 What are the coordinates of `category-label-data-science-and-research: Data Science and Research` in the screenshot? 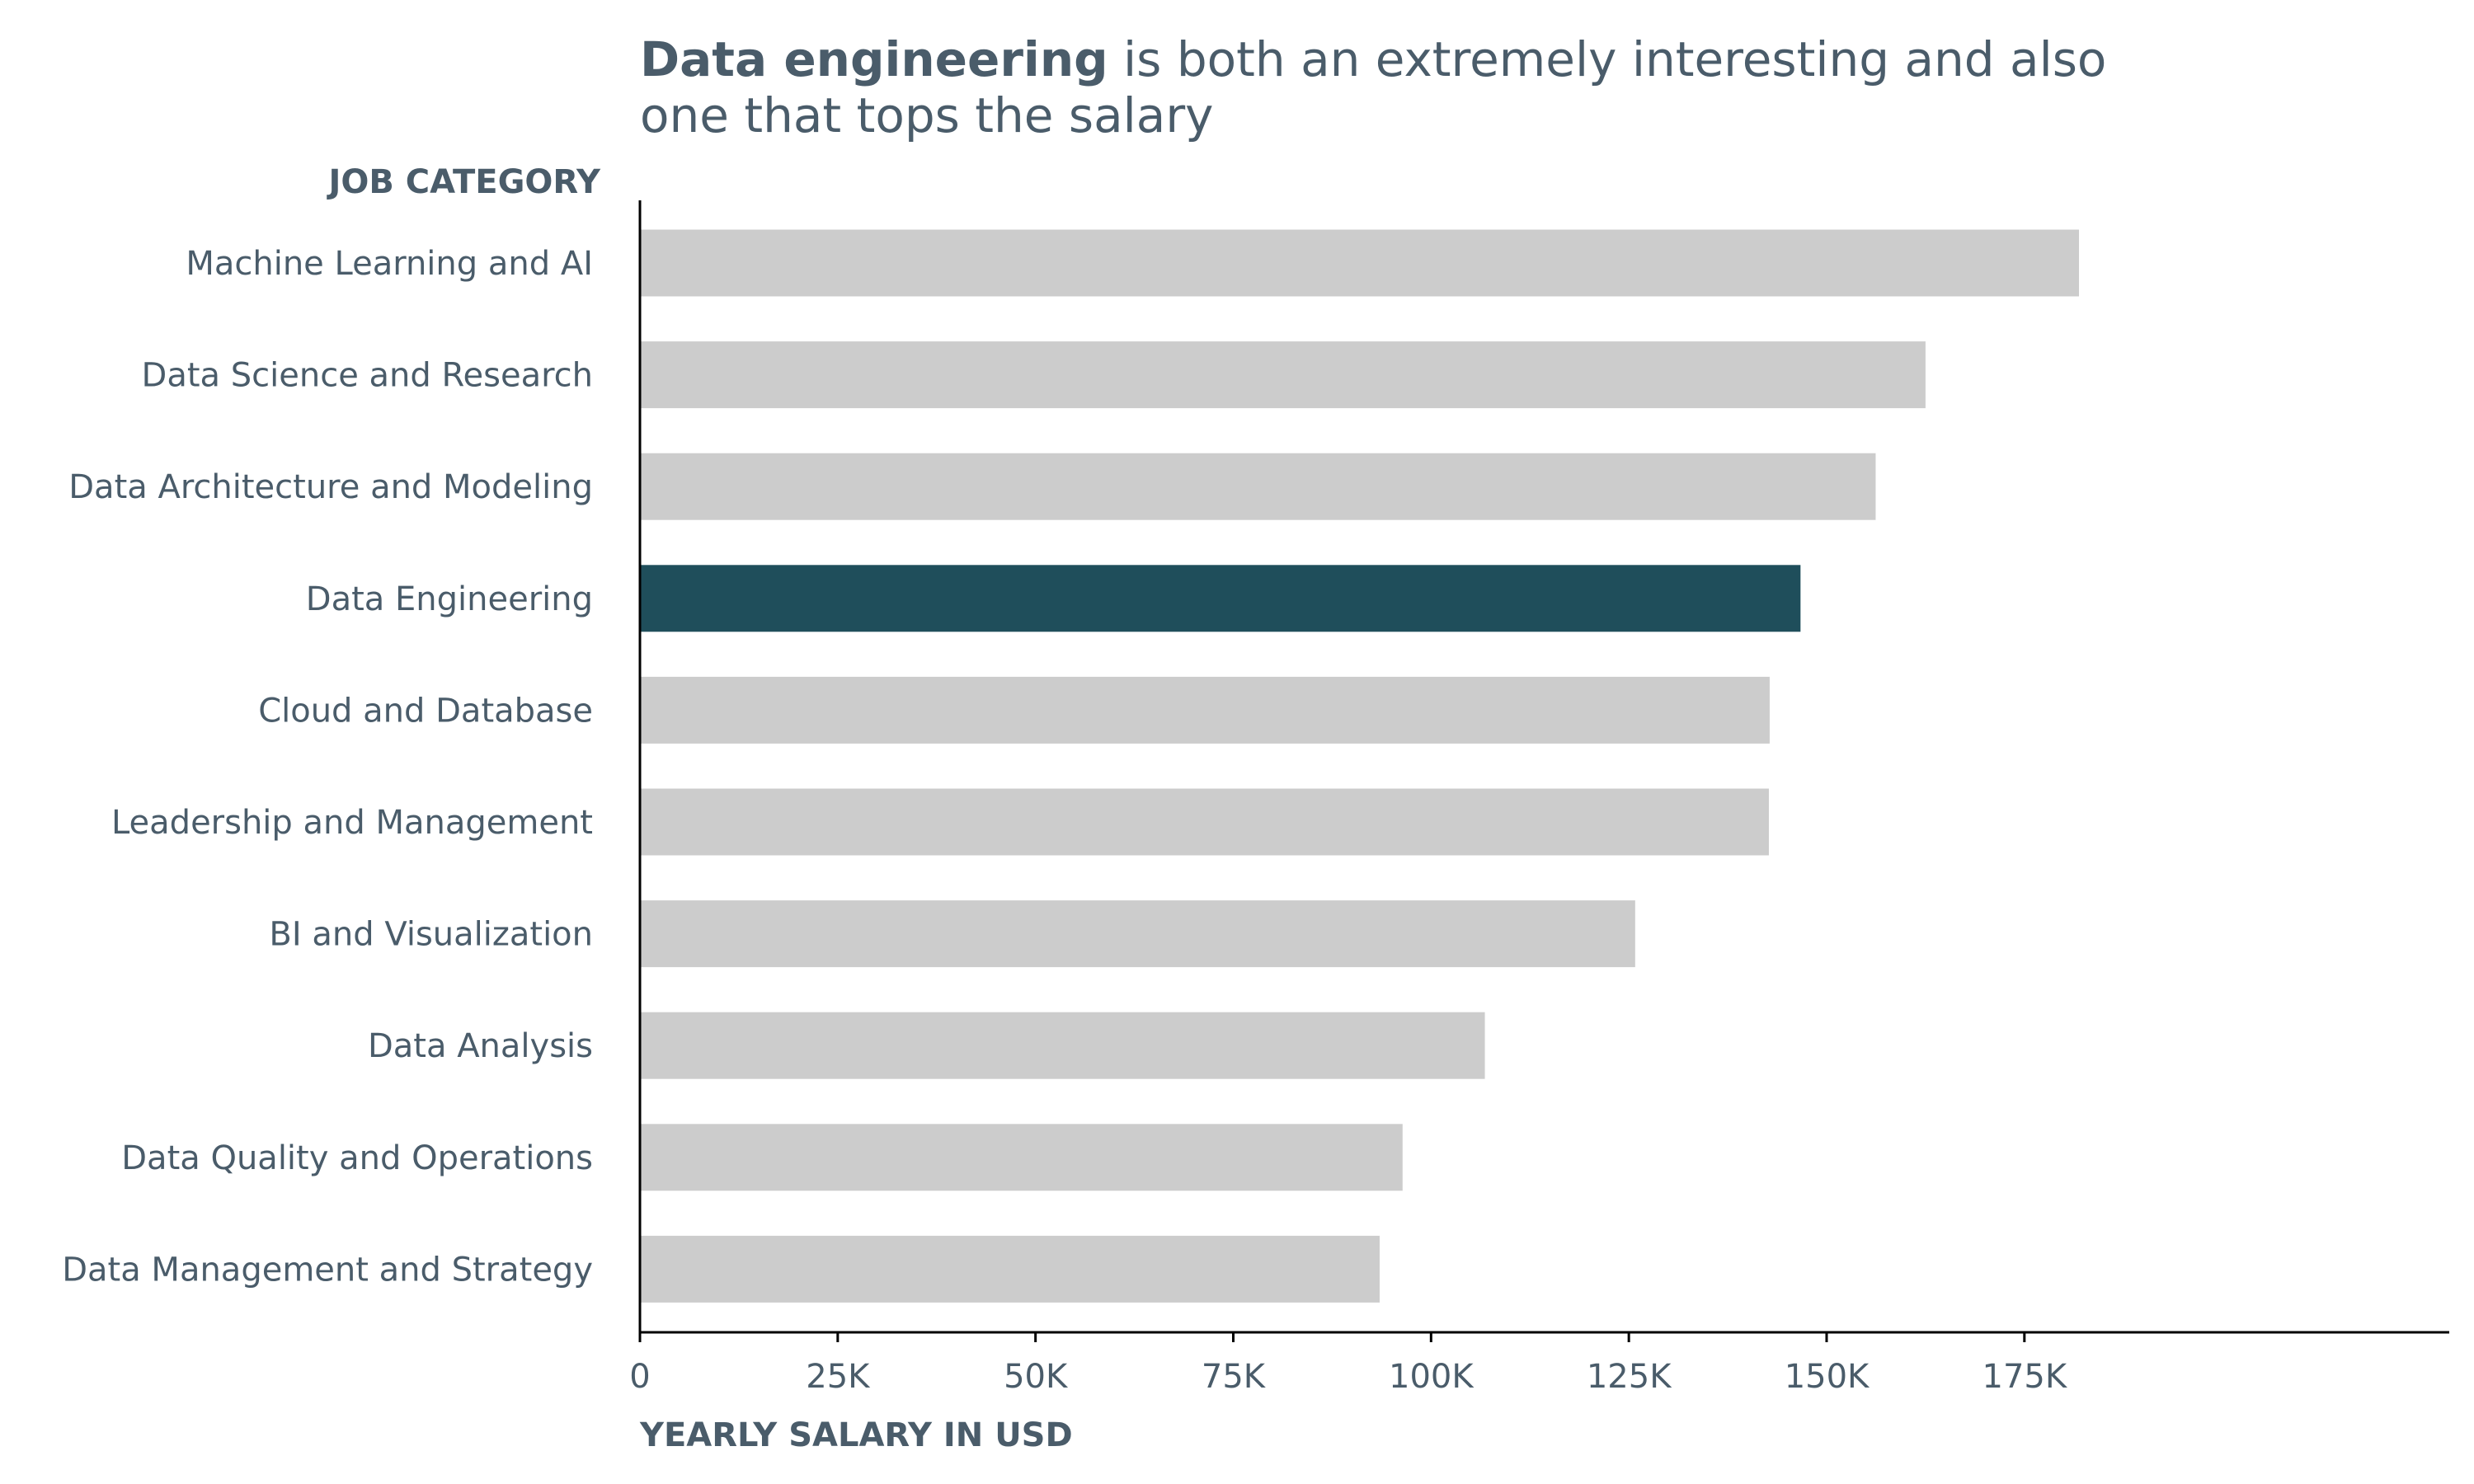 It's located at (367, 376).